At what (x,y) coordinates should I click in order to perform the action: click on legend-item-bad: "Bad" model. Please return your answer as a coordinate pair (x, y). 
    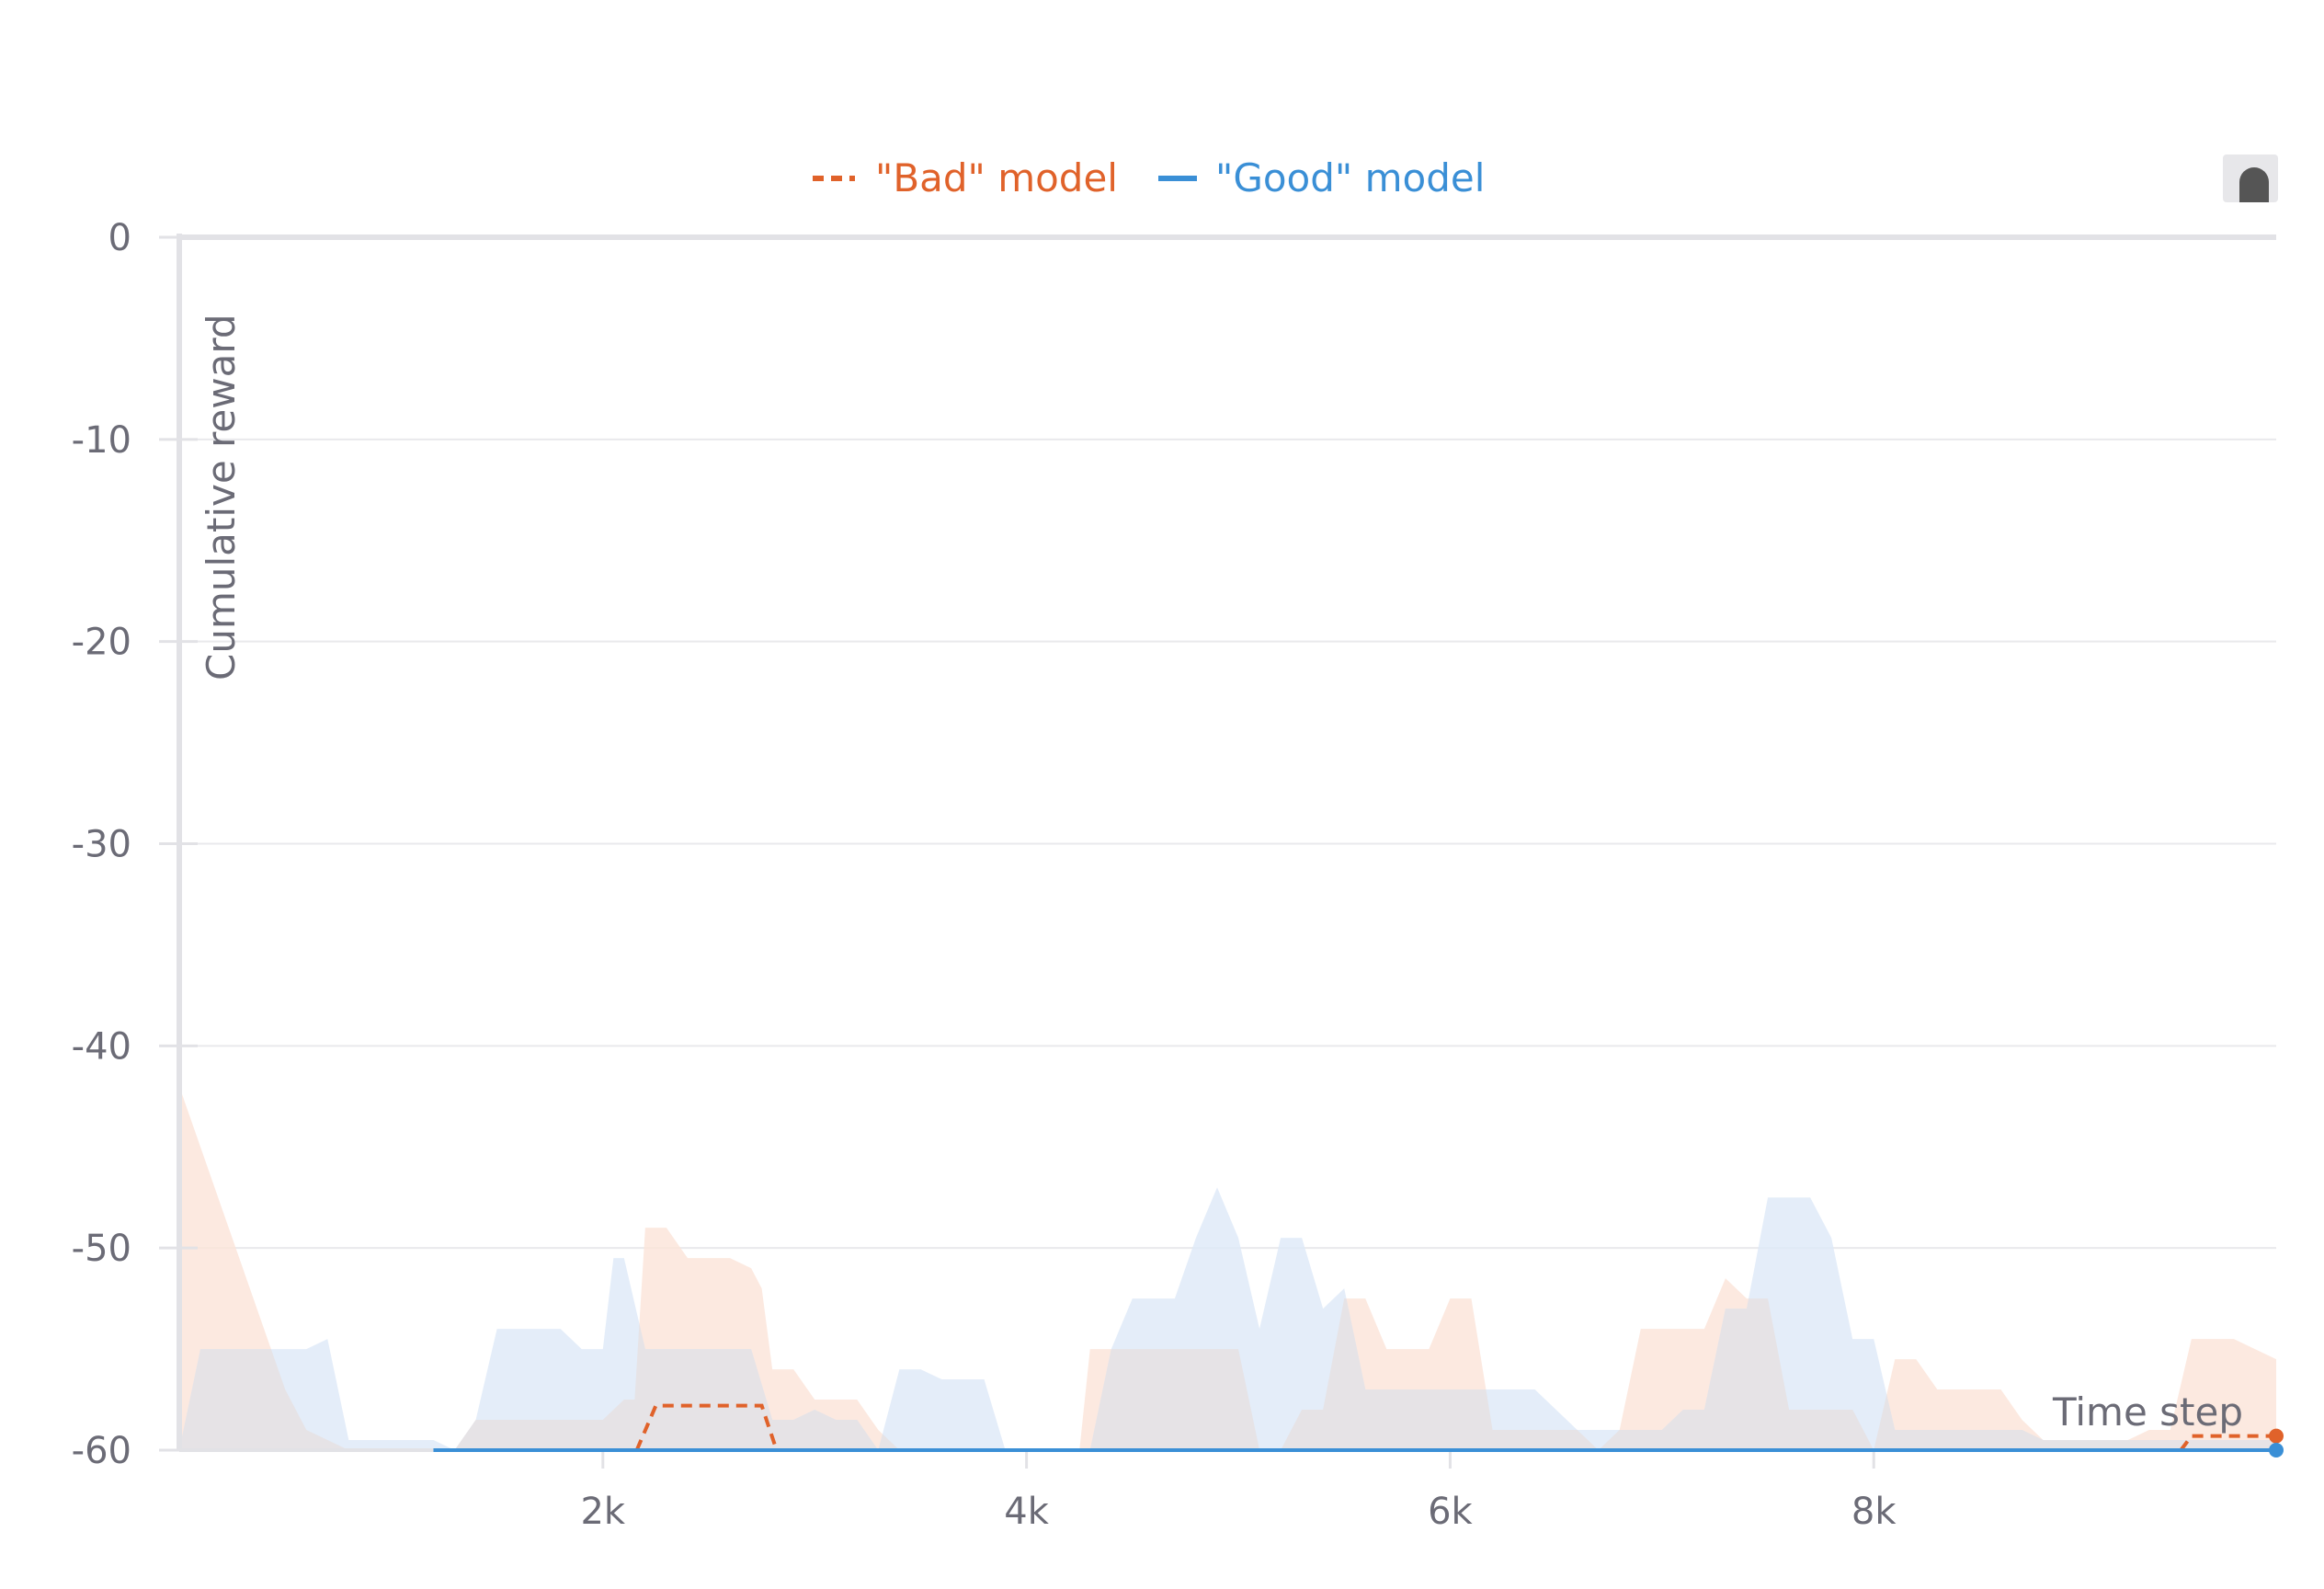
    Looking at the image, I should click on (965, 178).